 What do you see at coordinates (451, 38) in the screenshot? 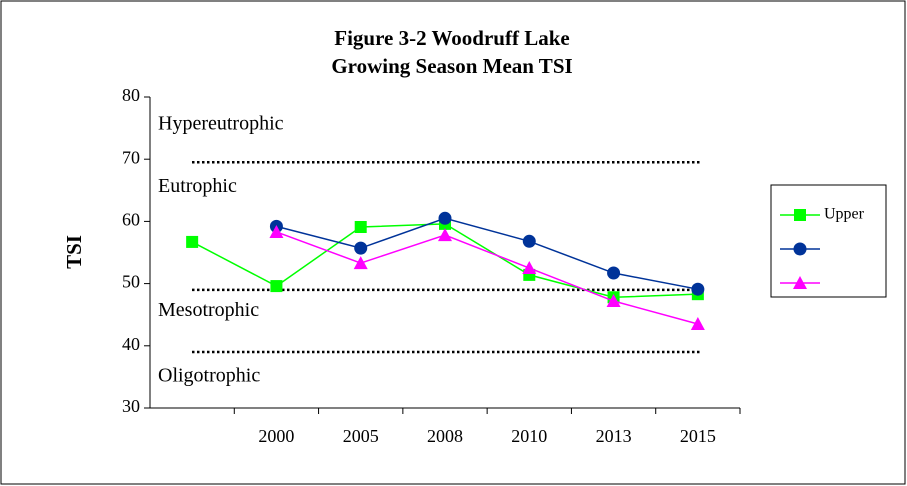
I see `chart-title: Figure 3-2 Woodruff Lake` at bounding box center [451, 38].